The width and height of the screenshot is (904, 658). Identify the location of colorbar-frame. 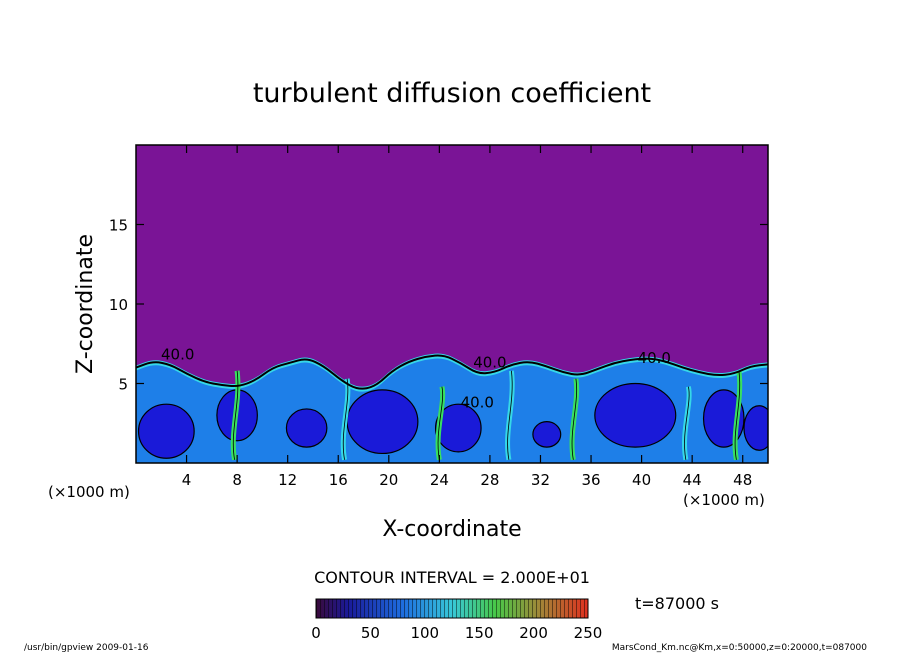
(452, 608).